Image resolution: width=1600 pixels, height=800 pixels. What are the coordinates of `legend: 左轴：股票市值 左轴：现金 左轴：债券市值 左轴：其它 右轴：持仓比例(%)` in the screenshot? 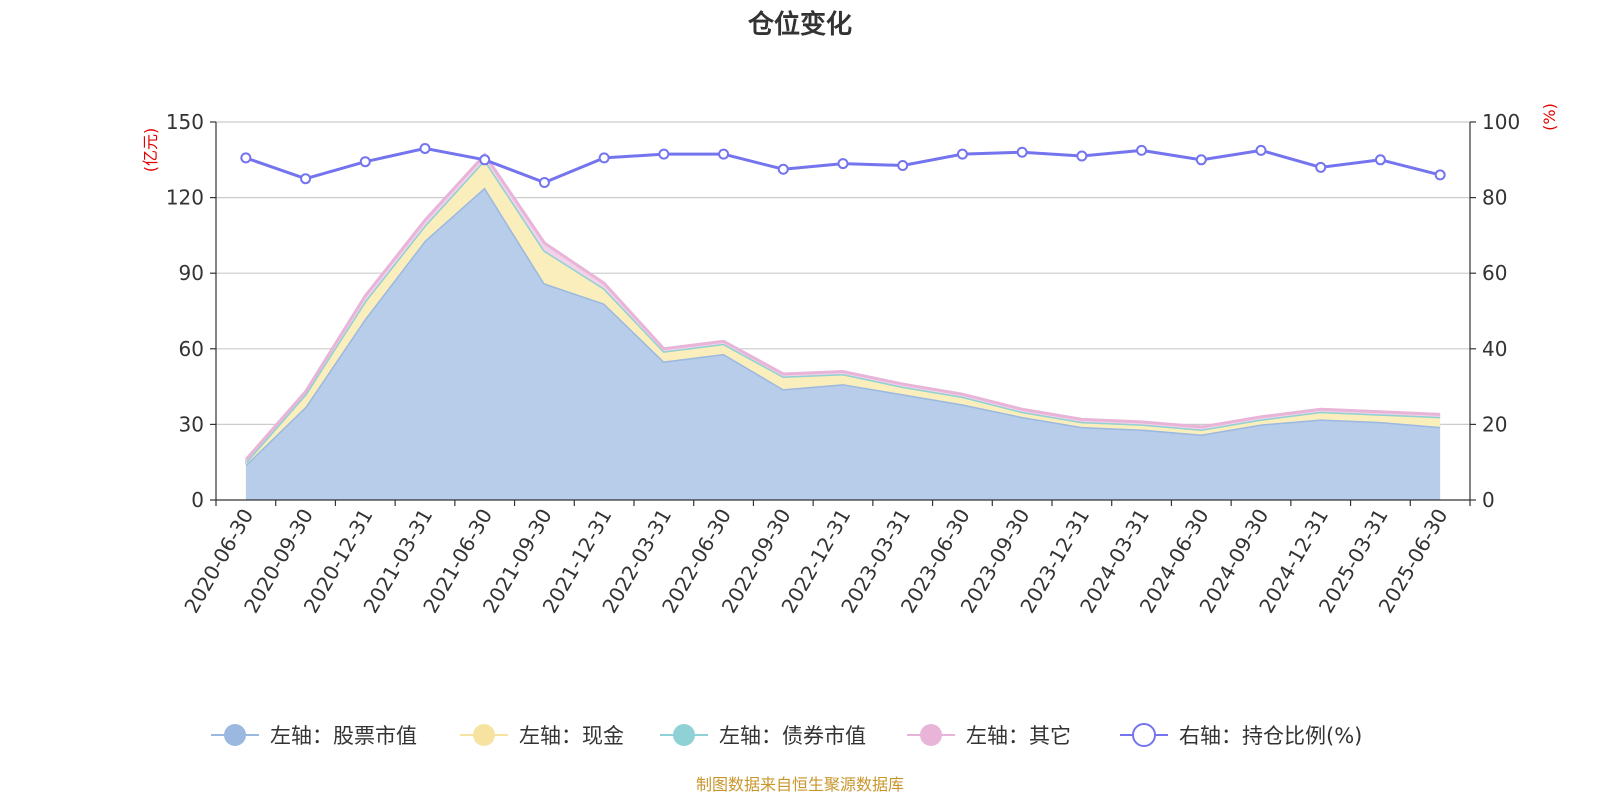 It's located at (786, 735).